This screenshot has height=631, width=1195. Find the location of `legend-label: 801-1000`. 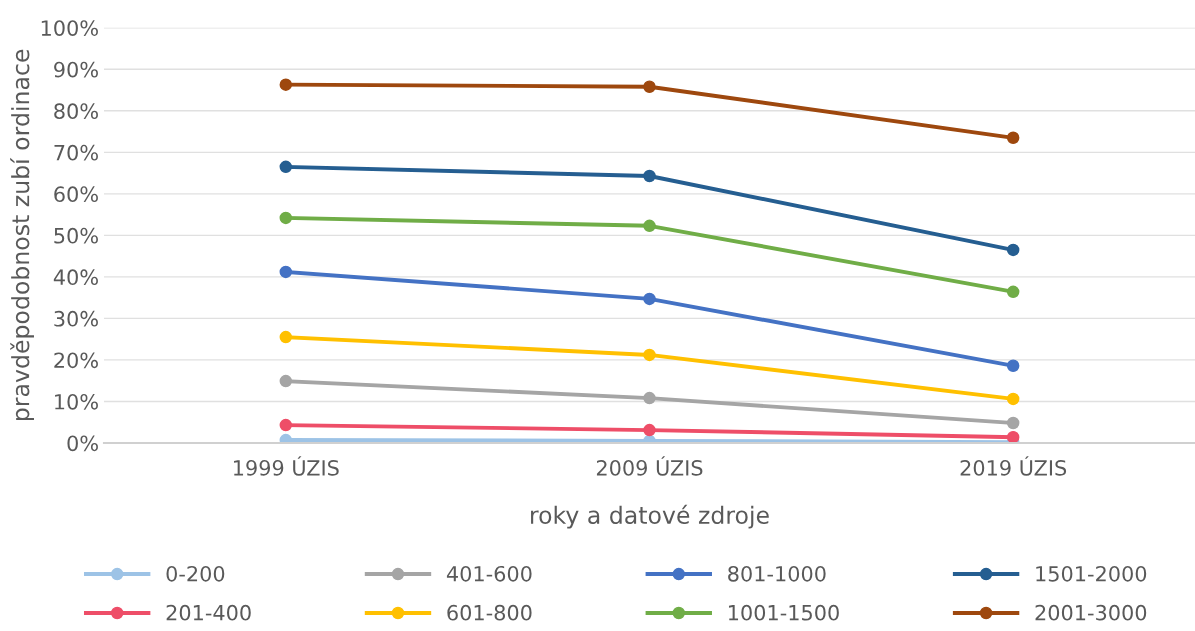

legend-label: 801-1000 is located at coordinates (777, 573).